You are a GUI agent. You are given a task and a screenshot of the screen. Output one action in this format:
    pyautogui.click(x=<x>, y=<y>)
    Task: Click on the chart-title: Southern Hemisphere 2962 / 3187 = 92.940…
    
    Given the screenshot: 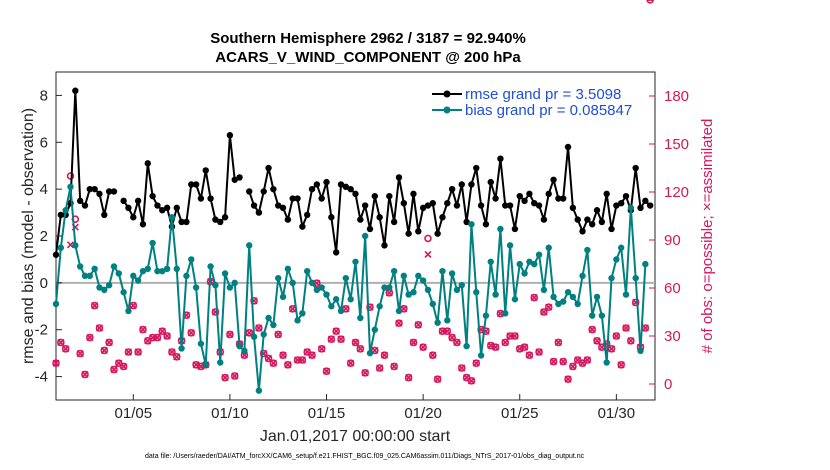 What is the action you would take?
    pyautogui.click(x=368, y=38)
    